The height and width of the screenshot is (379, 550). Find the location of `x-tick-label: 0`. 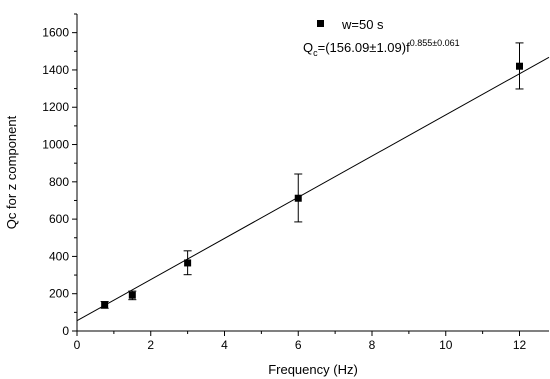

x-tick-label: 0 is located at coordinates (77, 345).